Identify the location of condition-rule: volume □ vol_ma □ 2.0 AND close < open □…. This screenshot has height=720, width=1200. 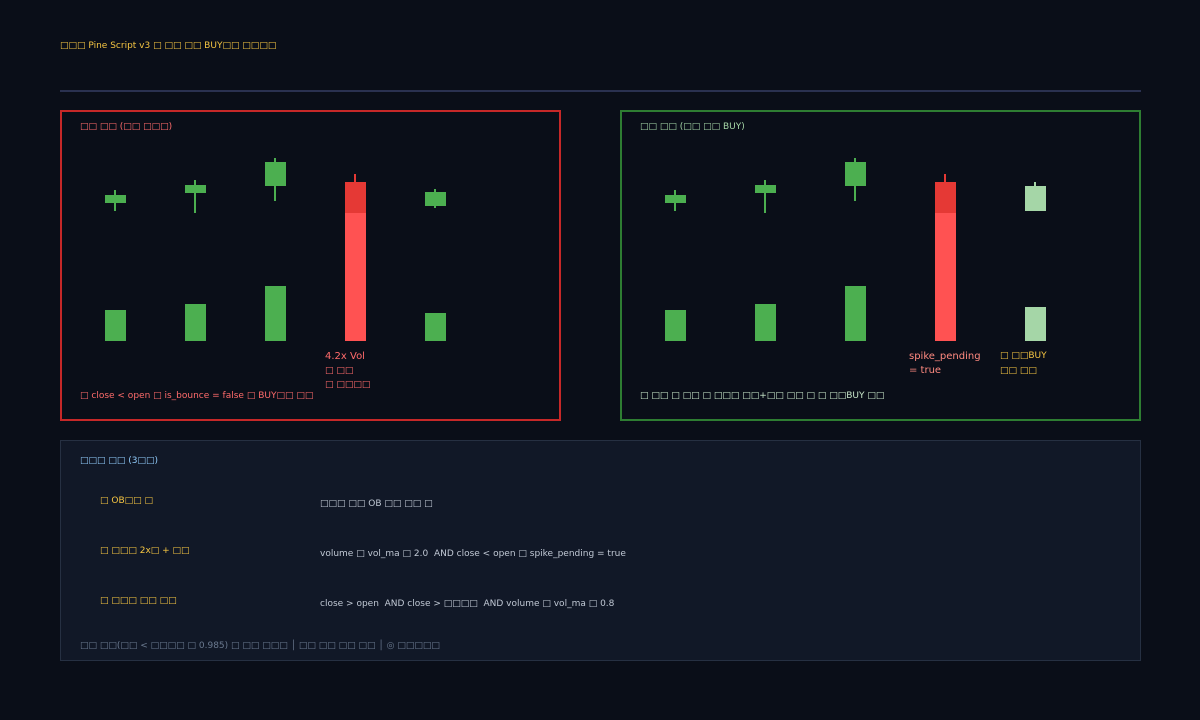
(473, 554).